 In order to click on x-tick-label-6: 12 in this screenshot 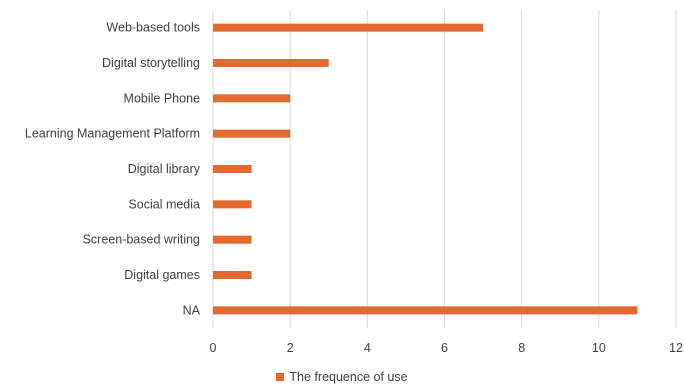, I will do `click(676, 348)`.